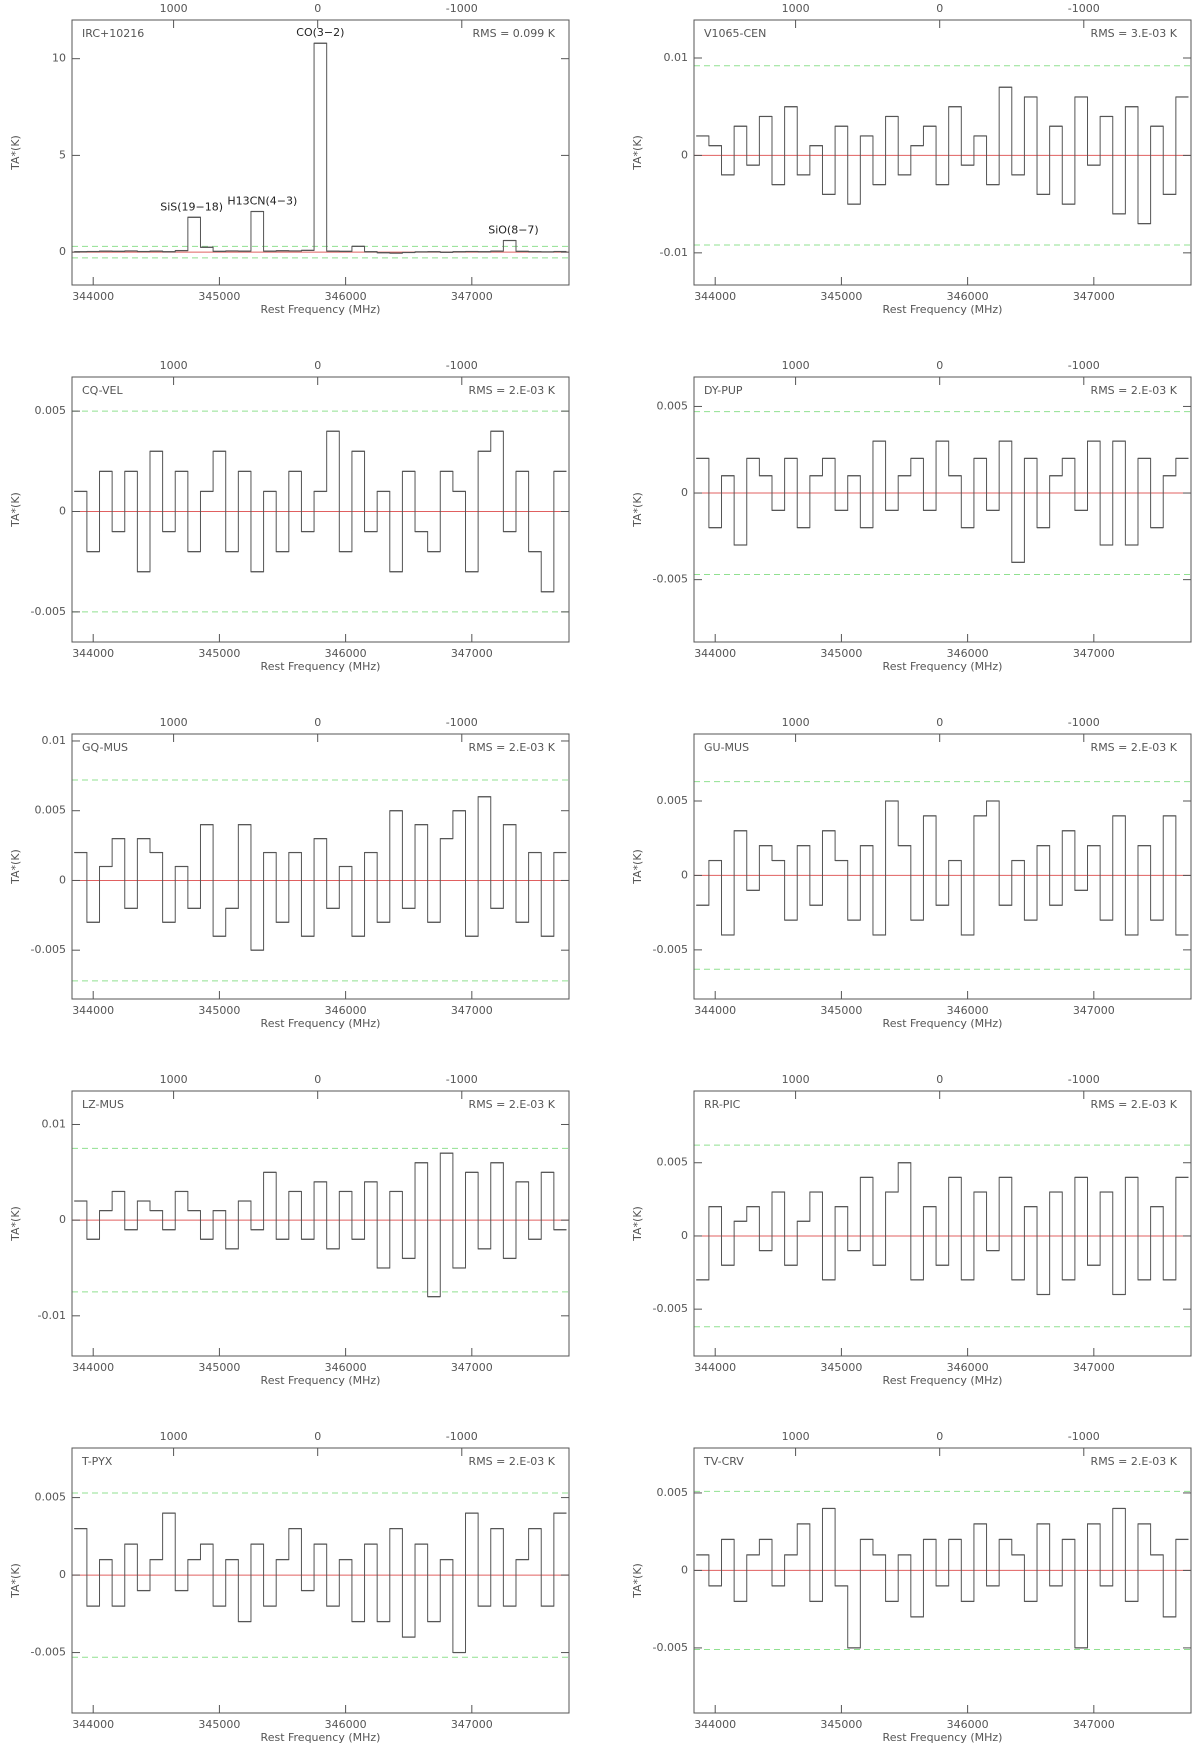  I want to click on source-name: DY-PUP, so click(723, 390).